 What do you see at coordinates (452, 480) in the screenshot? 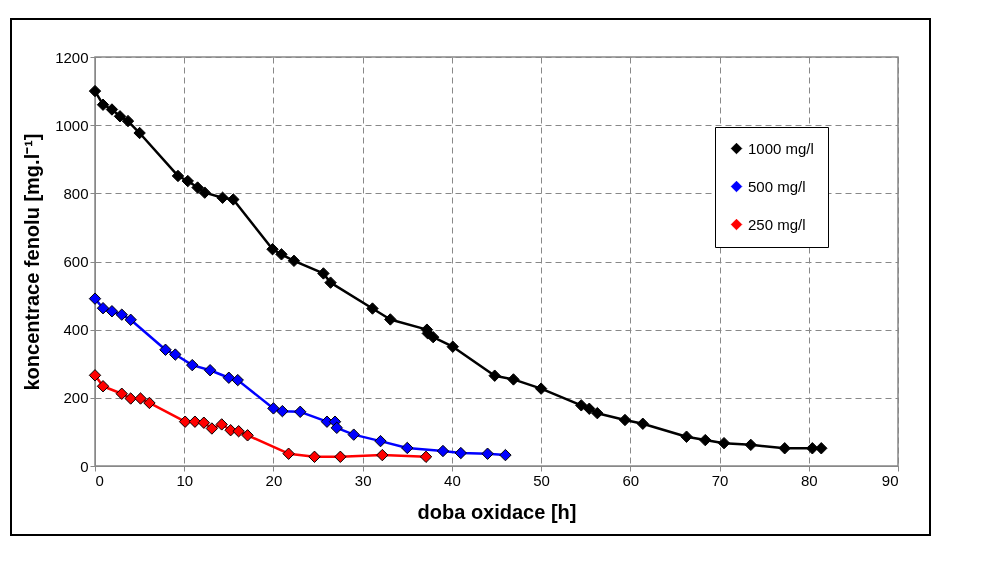
I see `x-tick-label: 40` at bounding box center [452, 480].